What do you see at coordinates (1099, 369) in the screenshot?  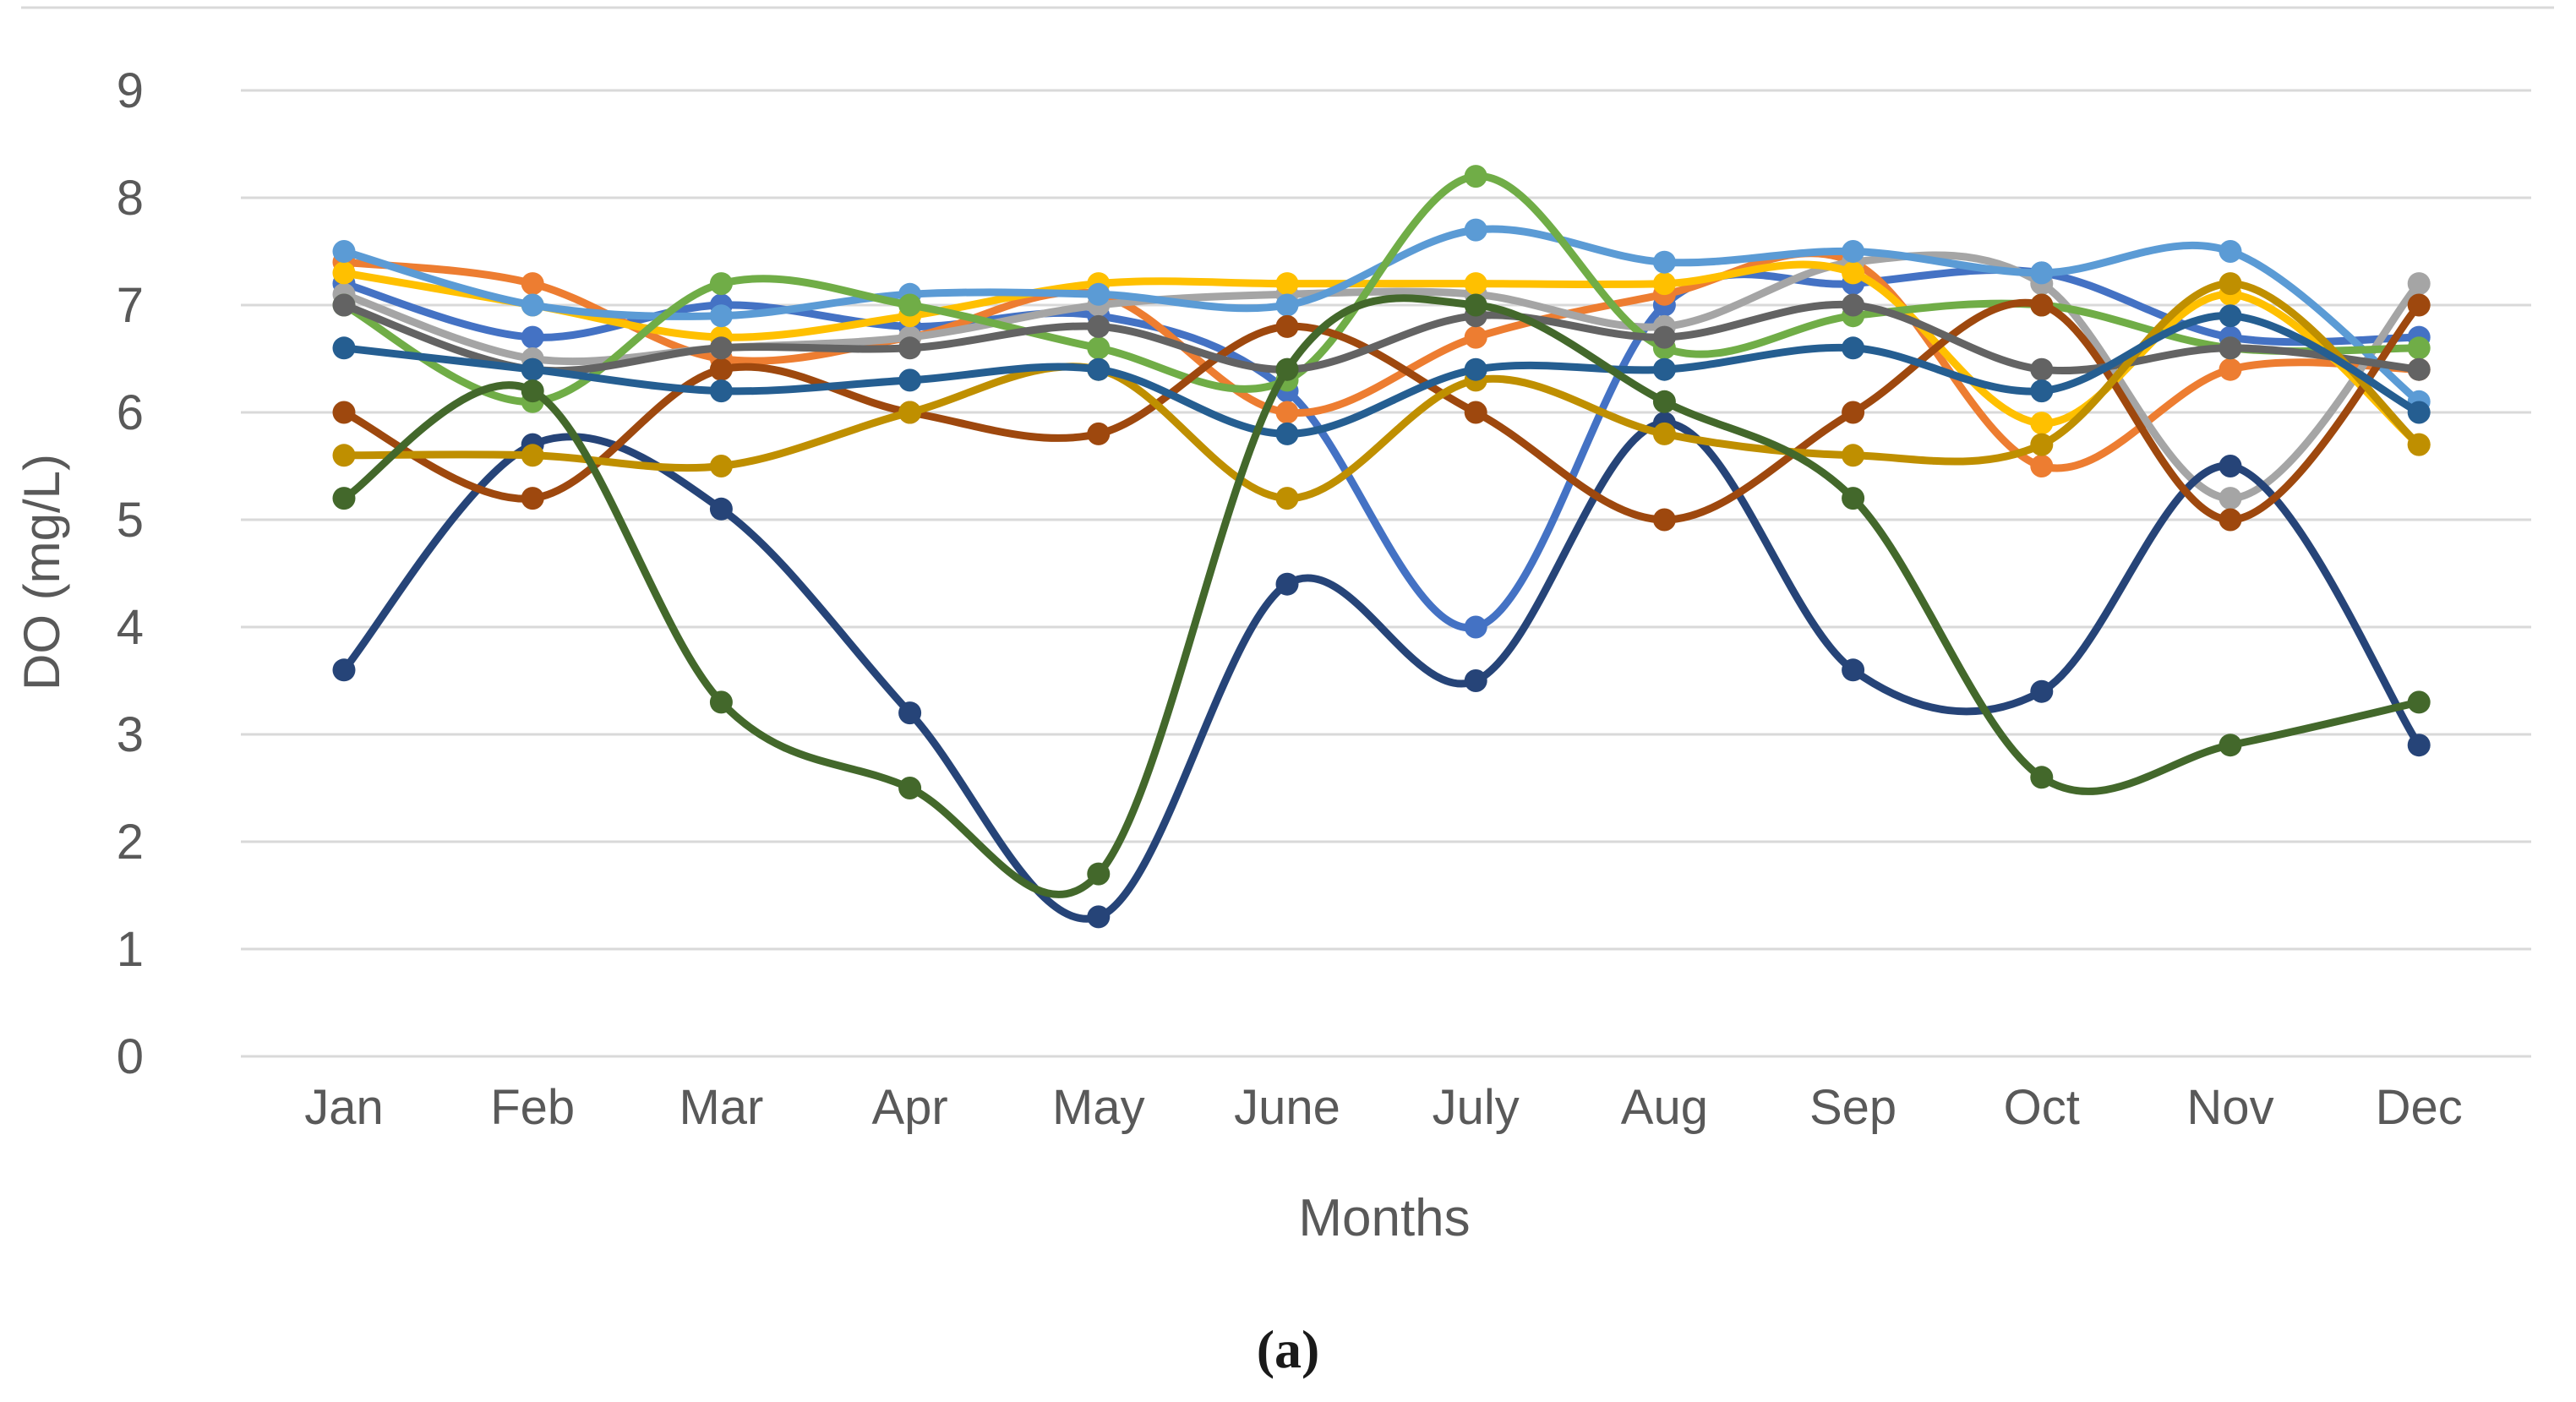 I see `marker-steel-blue-may` at bounding box center [1099, 369].